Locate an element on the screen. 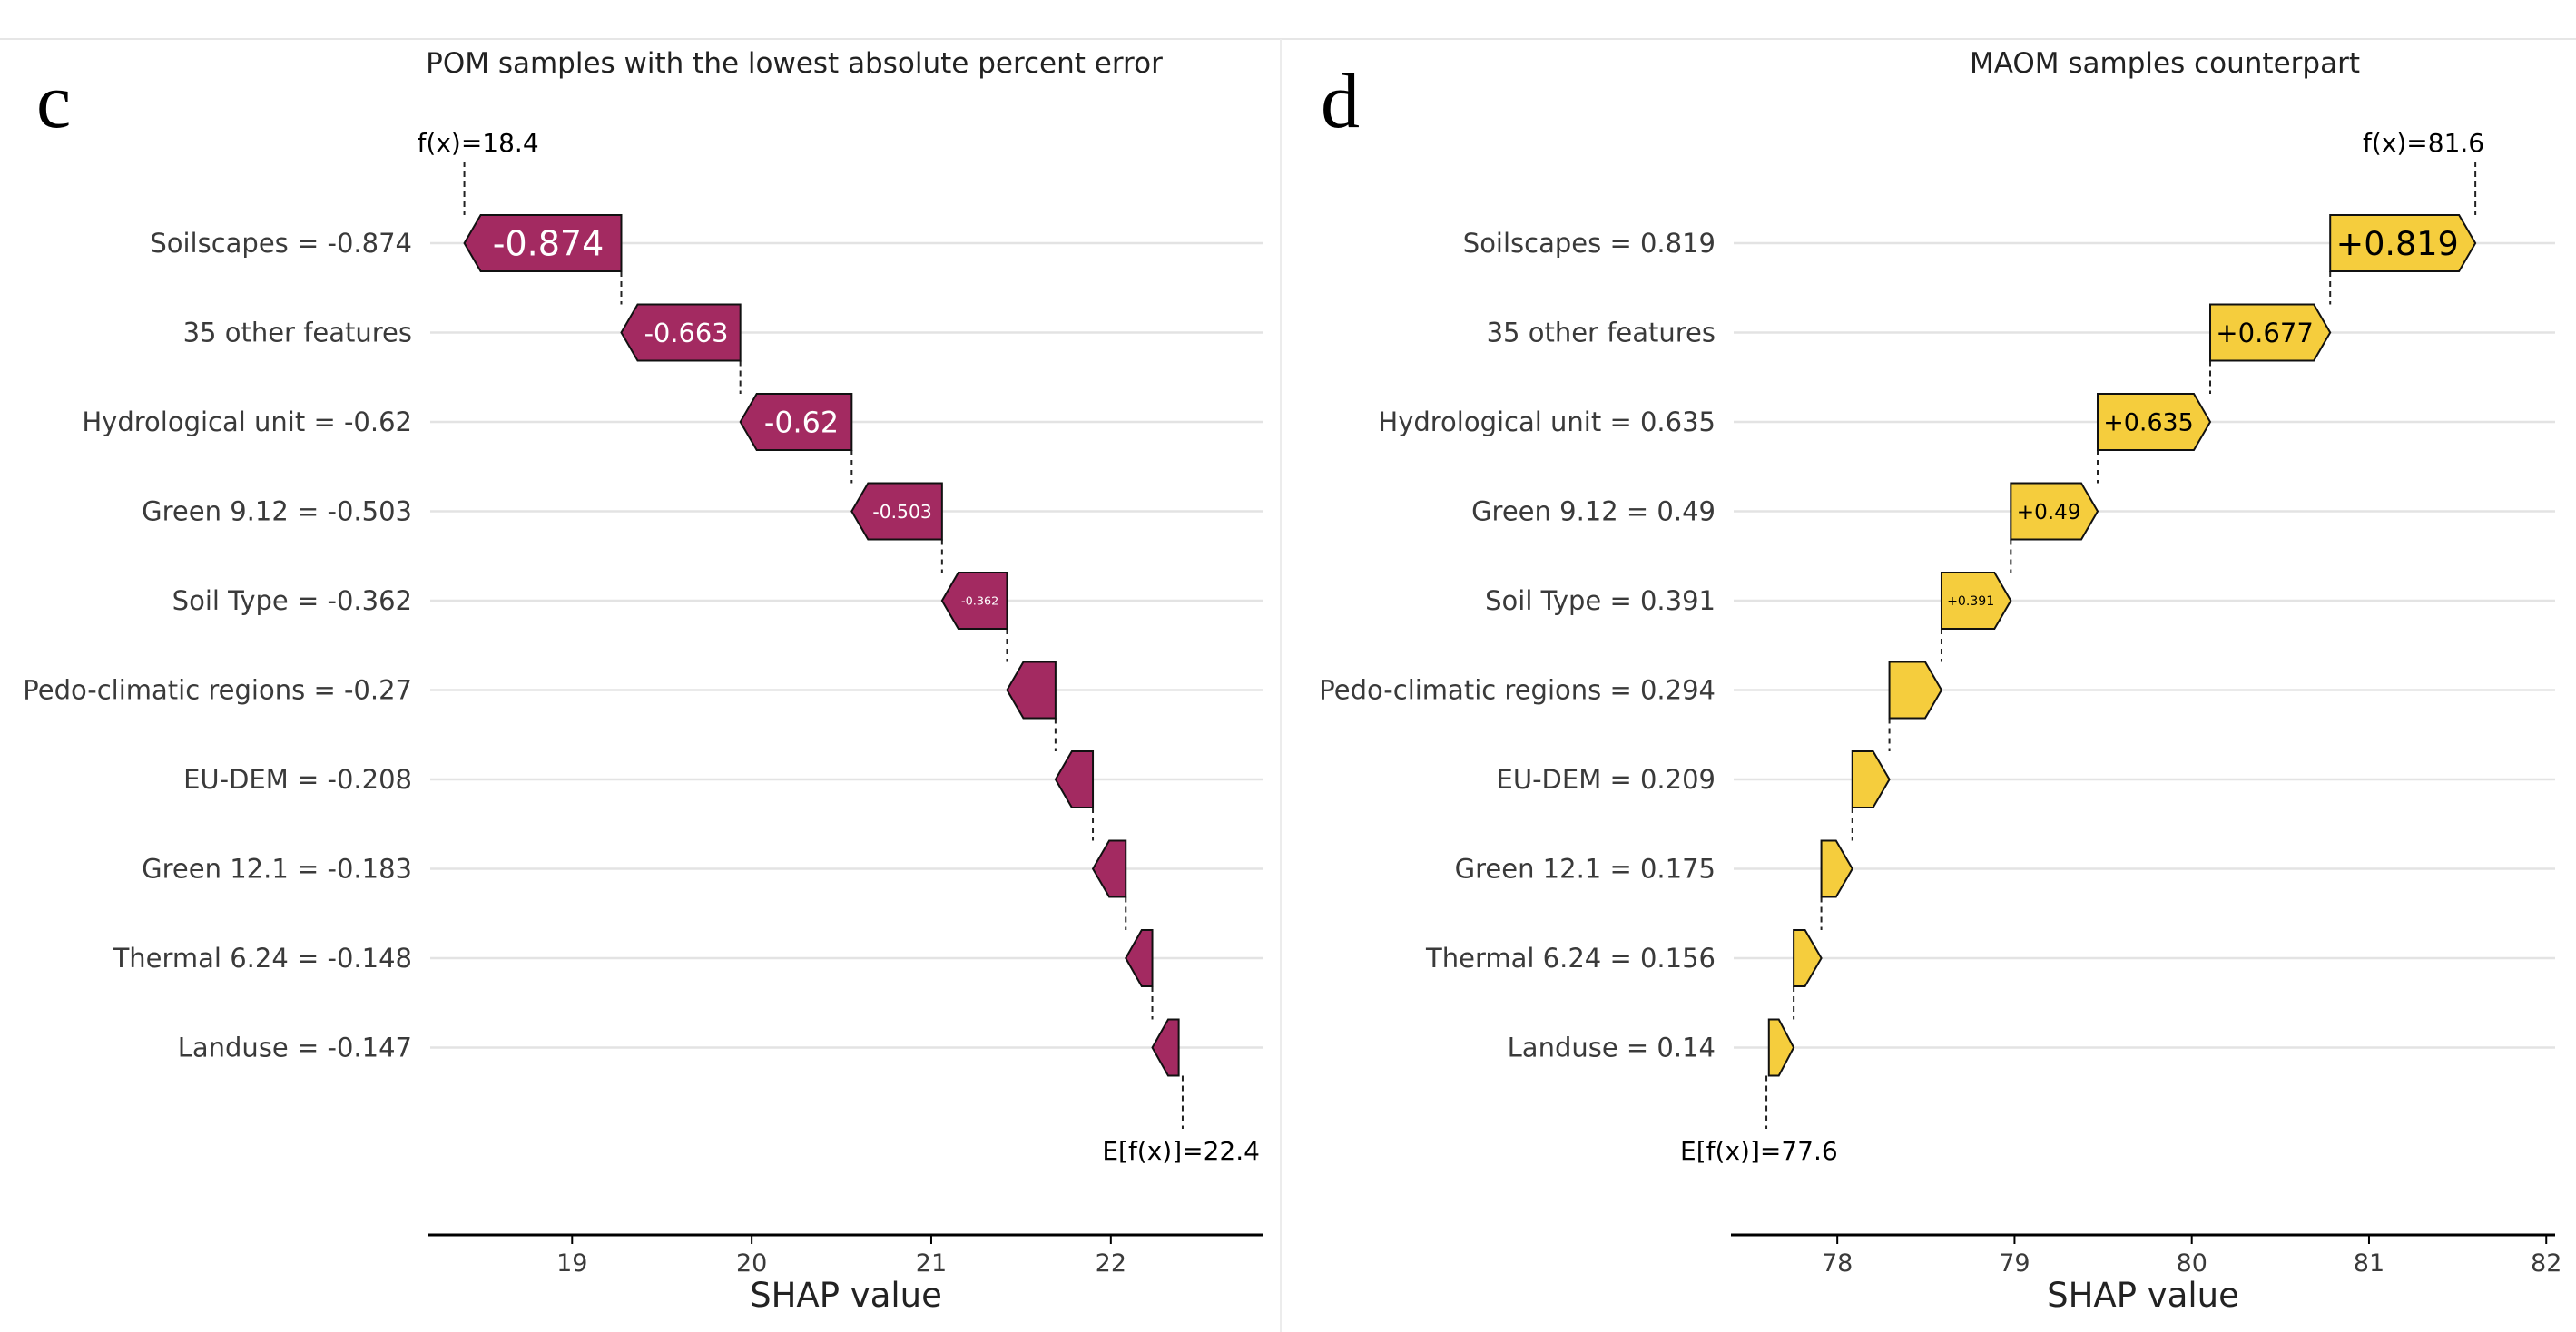  bar-value-label: +0.391 is located at coordinates (1970, 601).